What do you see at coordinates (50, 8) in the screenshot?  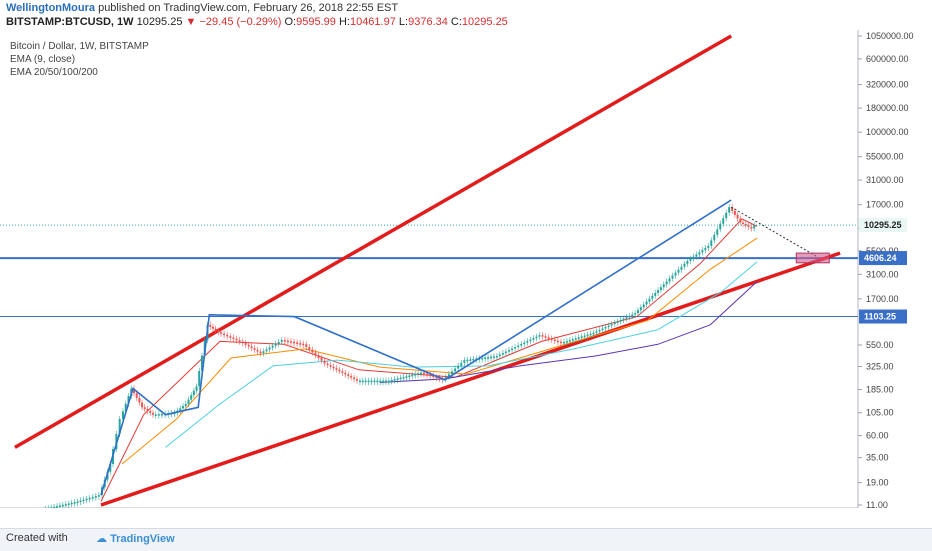 I see `author-link: WellingtonMoura` at bounding box center [50, 8].